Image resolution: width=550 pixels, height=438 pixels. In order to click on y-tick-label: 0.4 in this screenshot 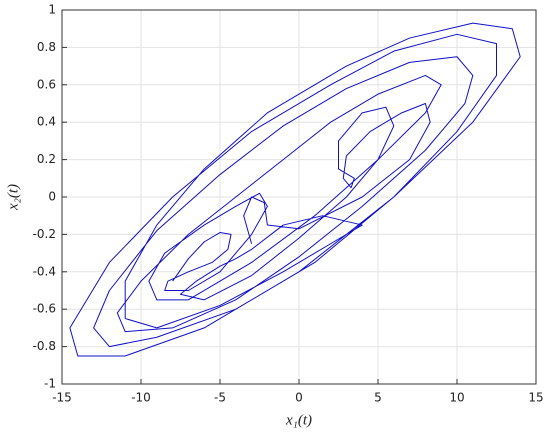, I will do `click(46, 122)`.